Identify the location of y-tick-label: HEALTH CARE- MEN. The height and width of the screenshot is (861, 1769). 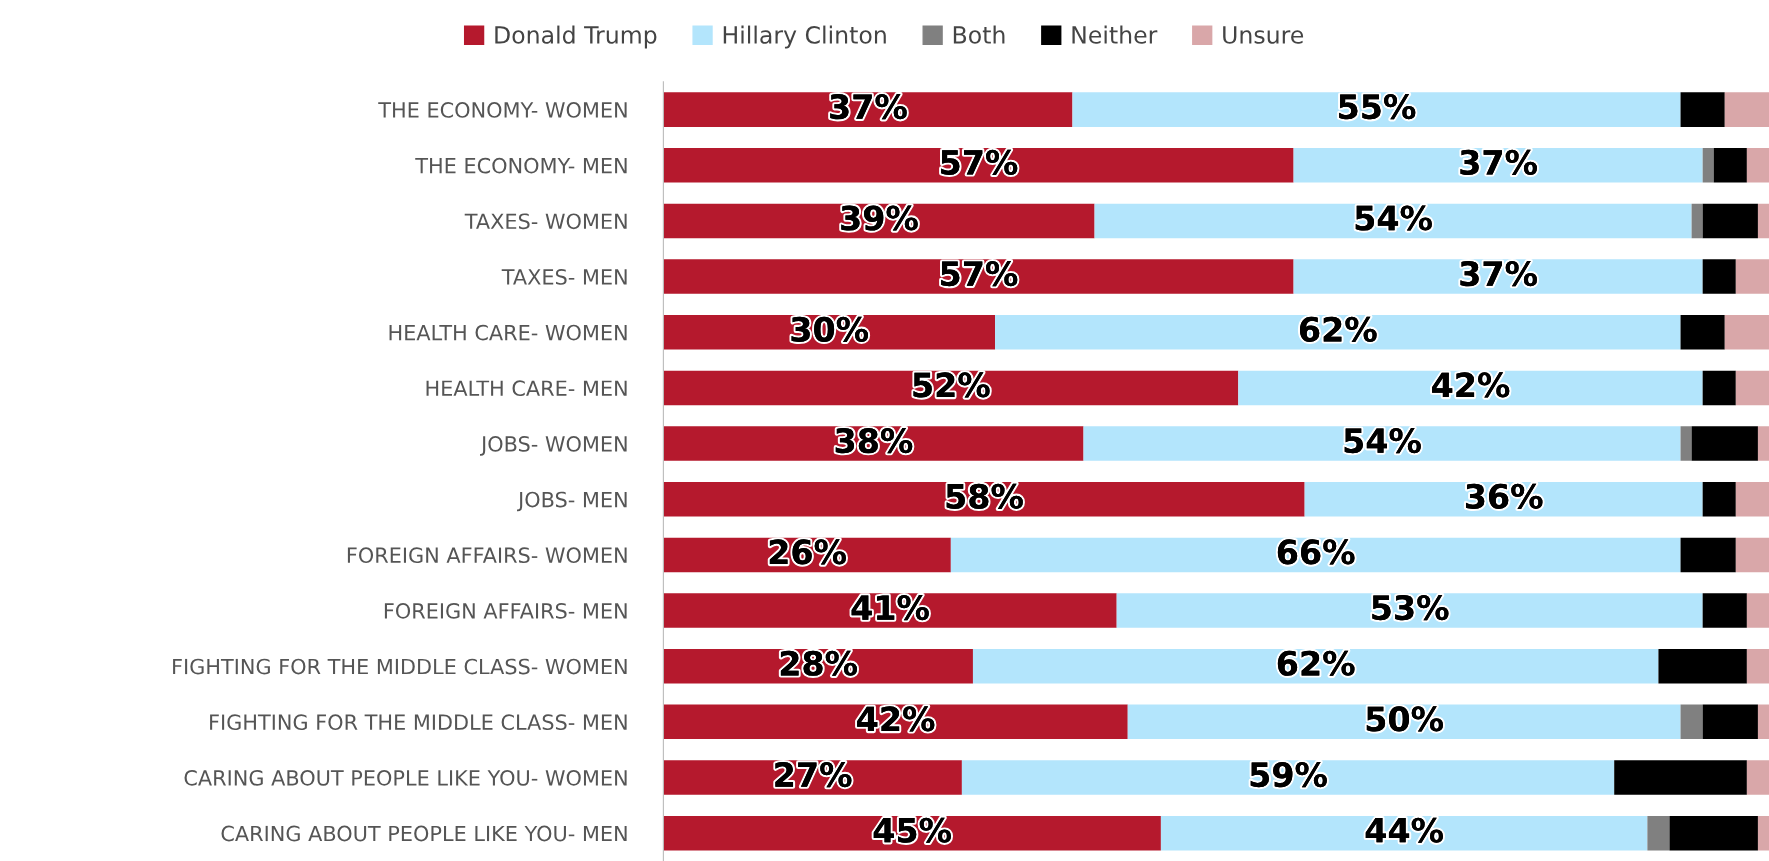
(526, 388).